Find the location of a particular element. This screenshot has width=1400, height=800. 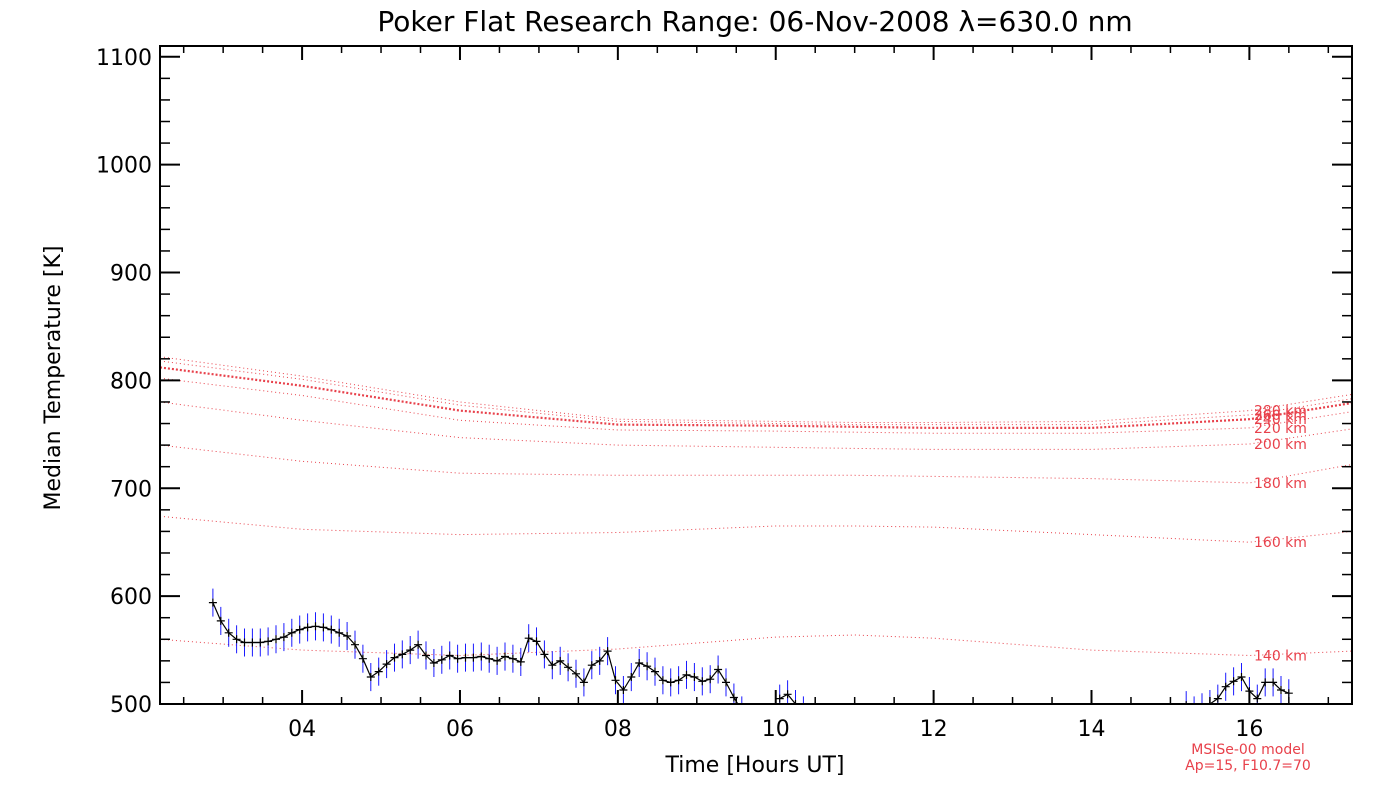

model-curve-label: 240 km is located at coordinates (1280, 420).